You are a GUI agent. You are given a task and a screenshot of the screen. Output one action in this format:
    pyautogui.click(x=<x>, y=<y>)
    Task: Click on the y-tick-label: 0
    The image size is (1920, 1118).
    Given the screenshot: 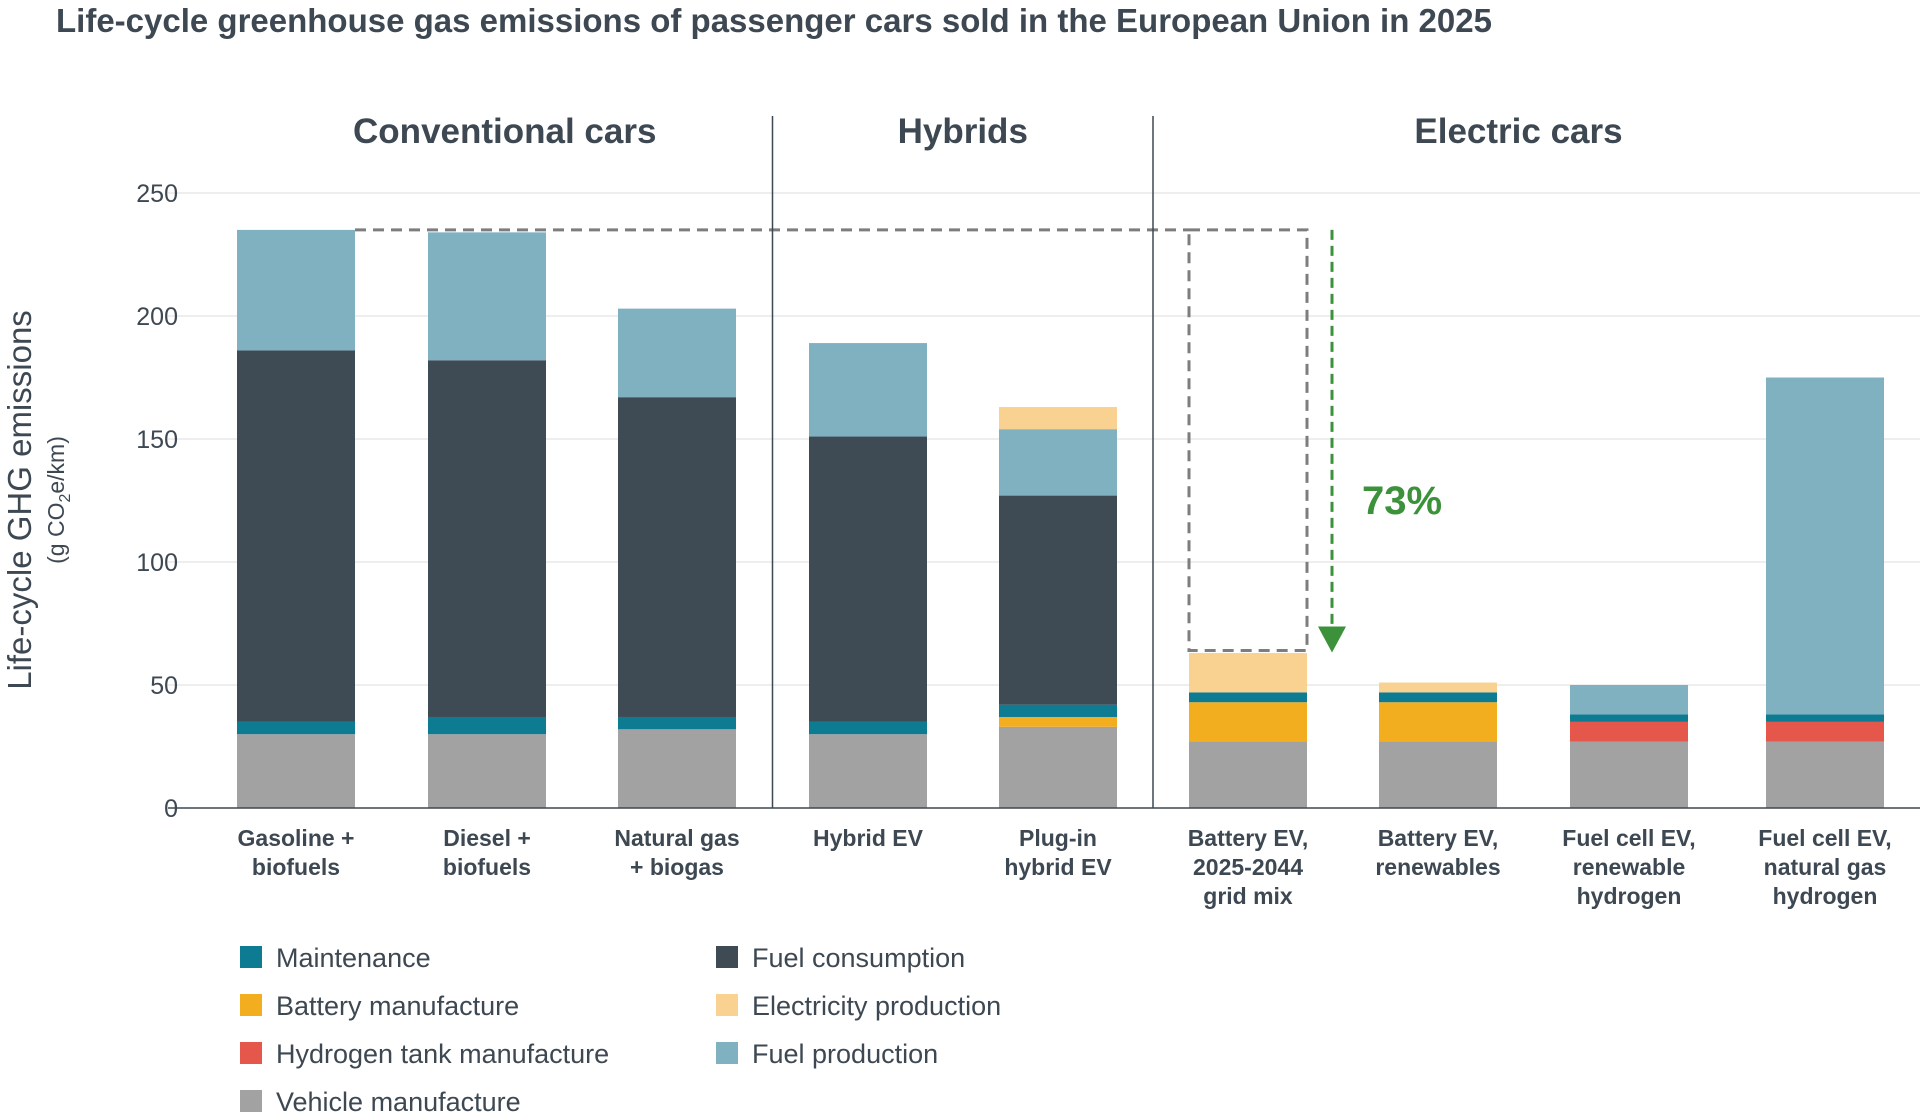 What is the action you would take?
    pyautogui.click(x=171, y=809)
    